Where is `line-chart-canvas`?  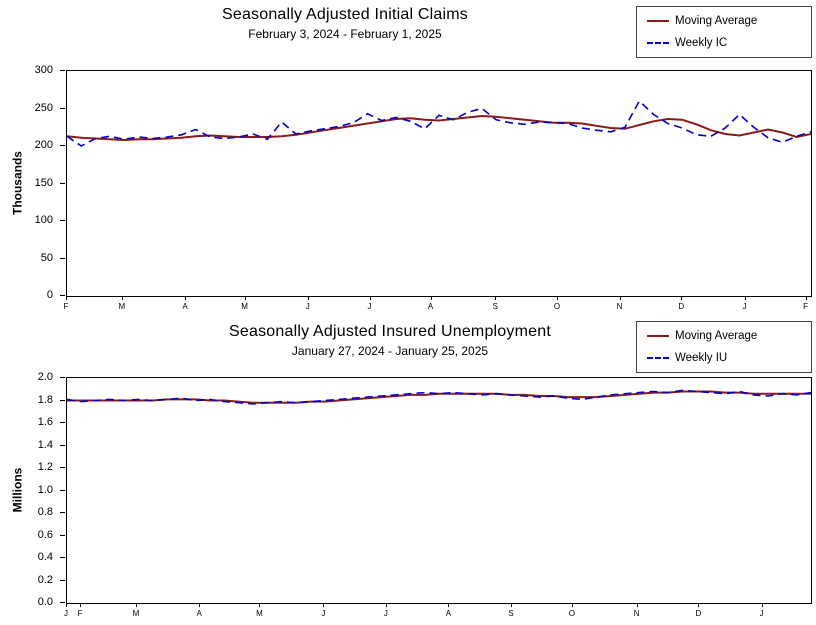
line-chart-canvas is located at coordinates (439, 397).